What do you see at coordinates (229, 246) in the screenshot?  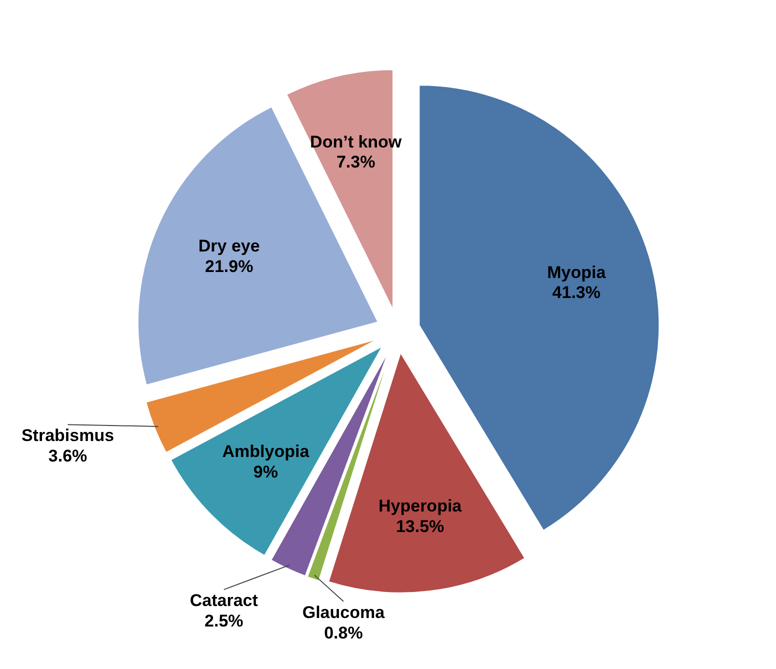 I see `slice-label: Dry eye` at bounding box center [229, 246].